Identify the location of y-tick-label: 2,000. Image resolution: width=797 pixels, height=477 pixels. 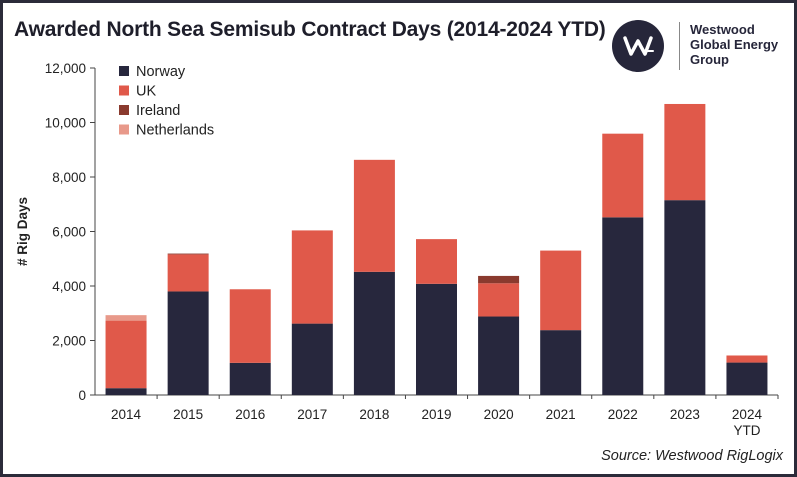
(69, 341).